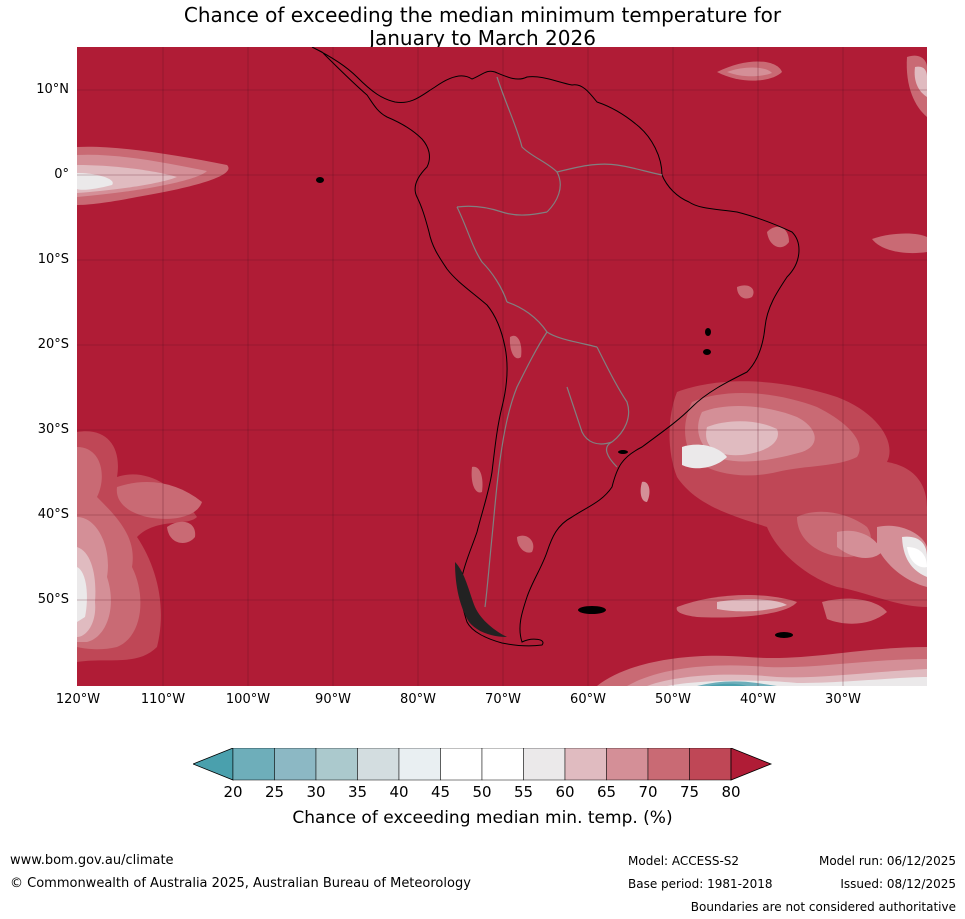  What do you see at coordinates (751, 764) in the screenshot?
I see `colorbar-over-arrow` at bounding box center [751, 764].